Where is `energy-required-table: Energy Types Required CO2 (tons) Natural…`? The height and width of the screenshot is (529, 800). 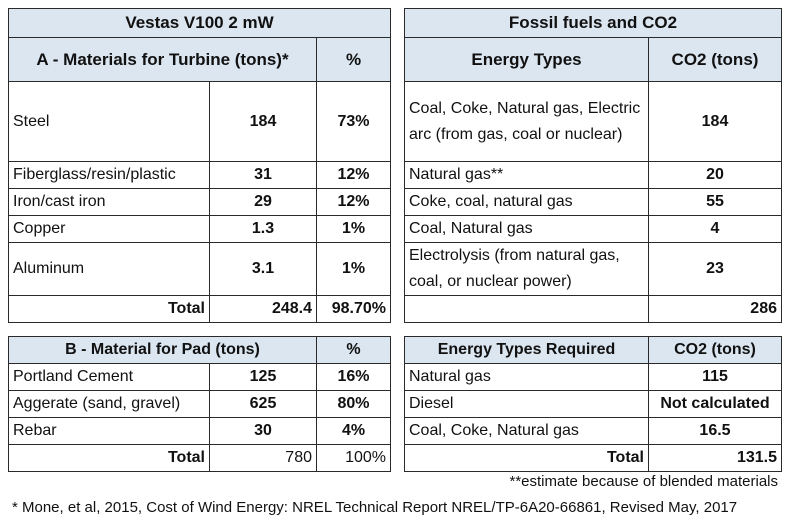 energy-required-table: Energy Types Required CO2 (tons) Natural… is located at coordinates (593, 404).